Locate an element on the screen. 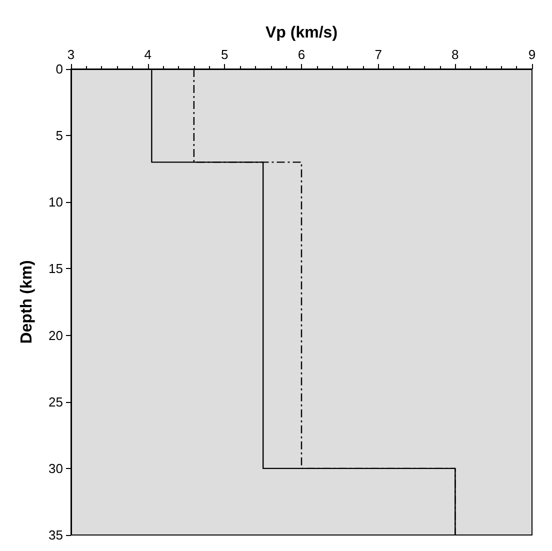  x-tick-label: 4 is located at coordinates (148, 54).